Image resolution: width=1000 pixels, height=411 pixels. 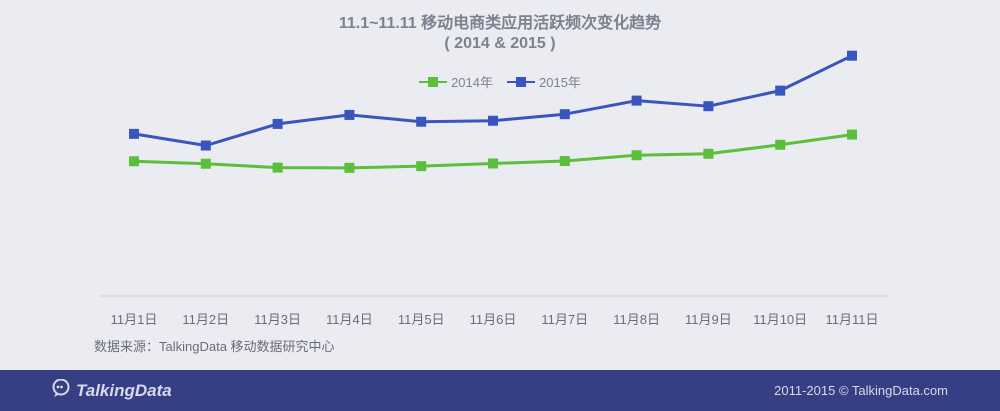 I want to click on legend-item-2015: 2015年, so click(x=544, y=81).